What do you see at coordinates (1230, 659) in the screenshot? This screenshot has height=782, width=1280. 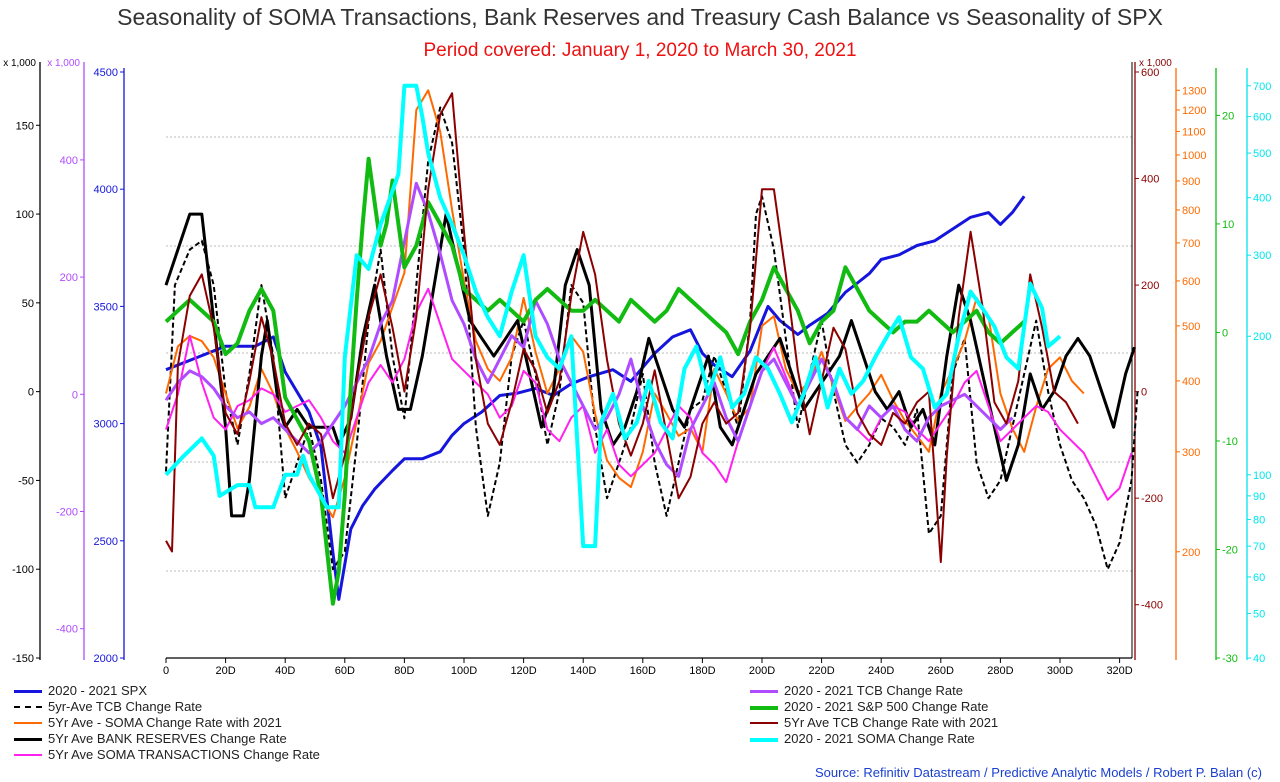 I see `y-tick-label: -30` at bounding box center [1230, 659].